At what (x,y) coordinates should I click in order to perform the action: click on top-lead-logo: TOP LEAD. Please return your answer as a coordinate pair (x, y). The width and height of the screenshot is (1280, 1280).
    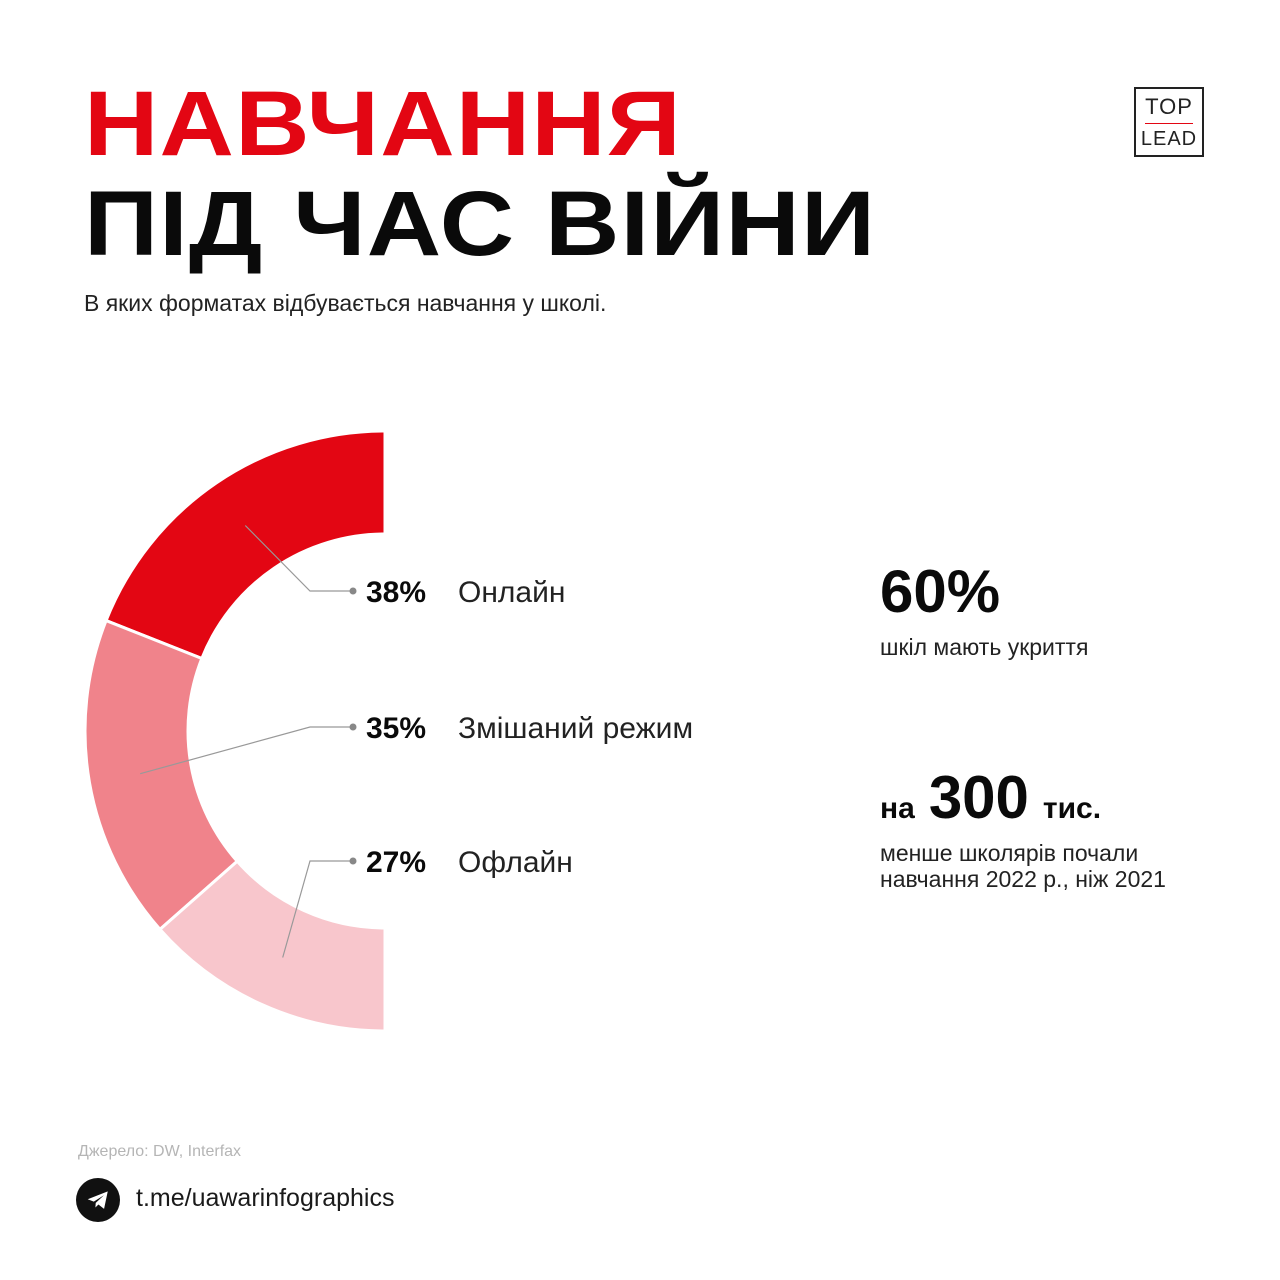
    Looking at the image, I should click on (1169, 122).